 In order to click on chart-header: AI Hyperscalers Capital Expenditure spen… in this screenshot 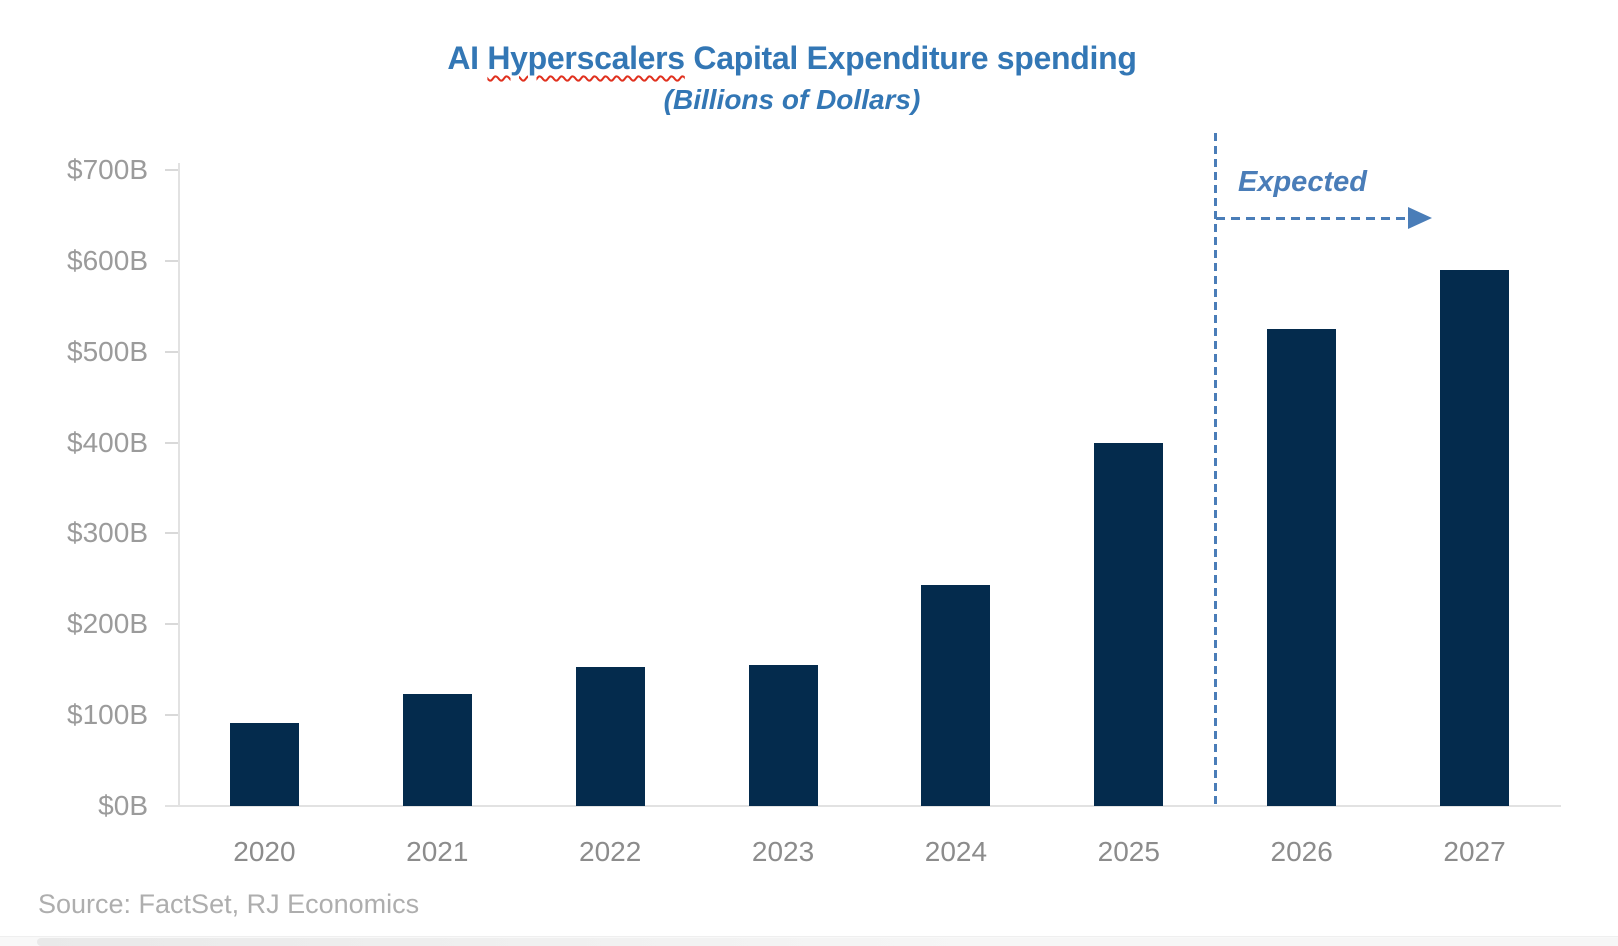, I will do `click(792, 77)`.